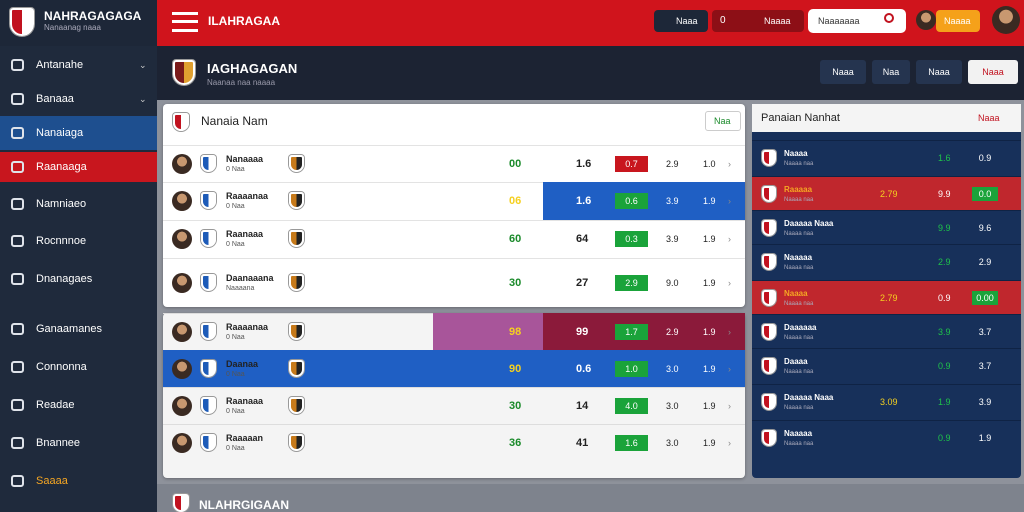  I want to click on sidebar-highlight, so click(78, 167).